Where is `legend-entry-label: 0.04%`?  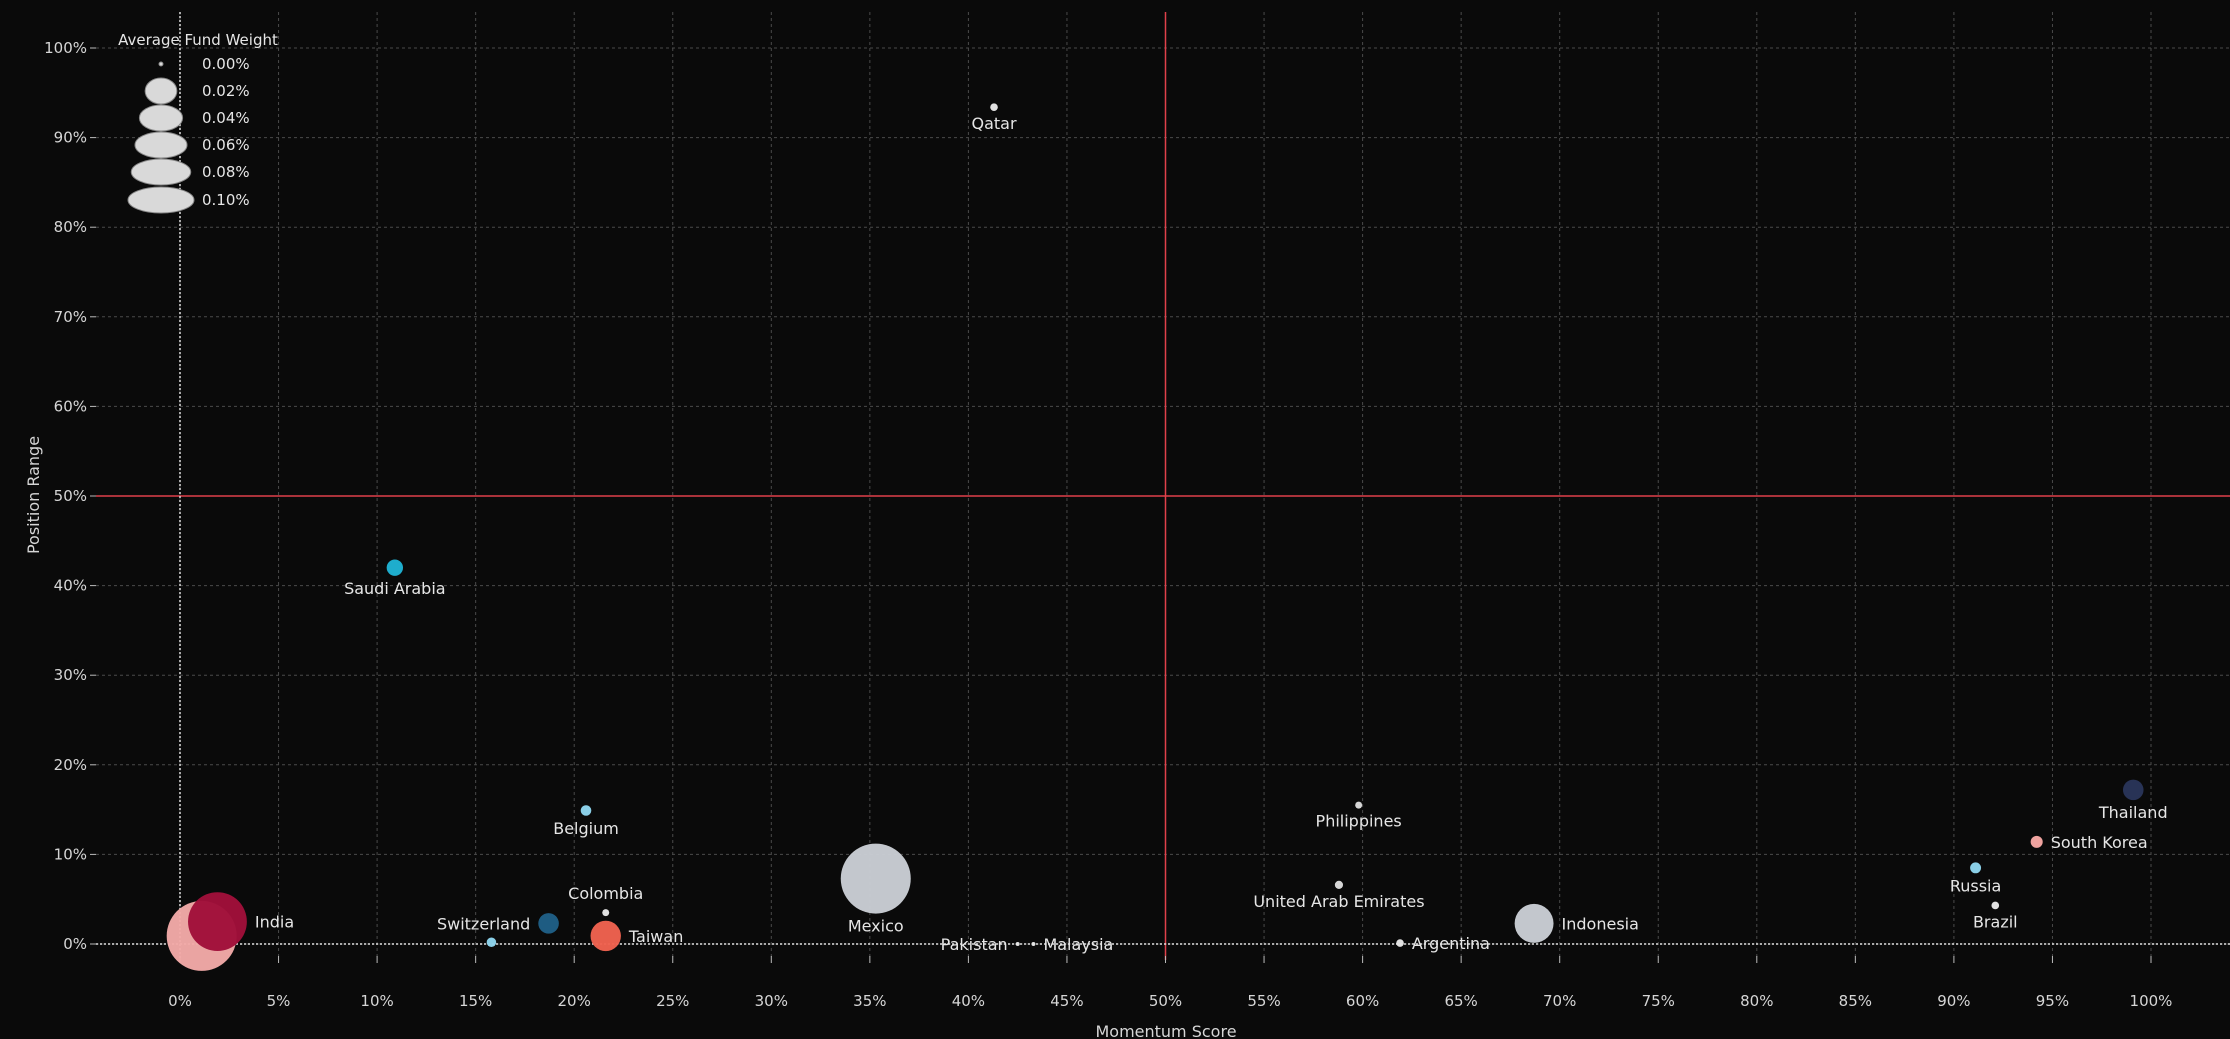
legend-entry-label: 0.04% is located at coordinates (226, 118).